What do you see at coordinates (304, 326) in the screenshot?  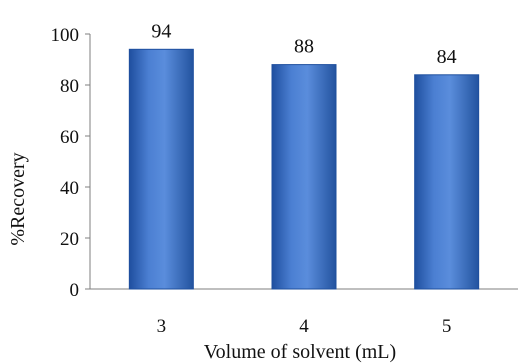 I see `x-tick-label: 4` at bounding box center [304, 326].